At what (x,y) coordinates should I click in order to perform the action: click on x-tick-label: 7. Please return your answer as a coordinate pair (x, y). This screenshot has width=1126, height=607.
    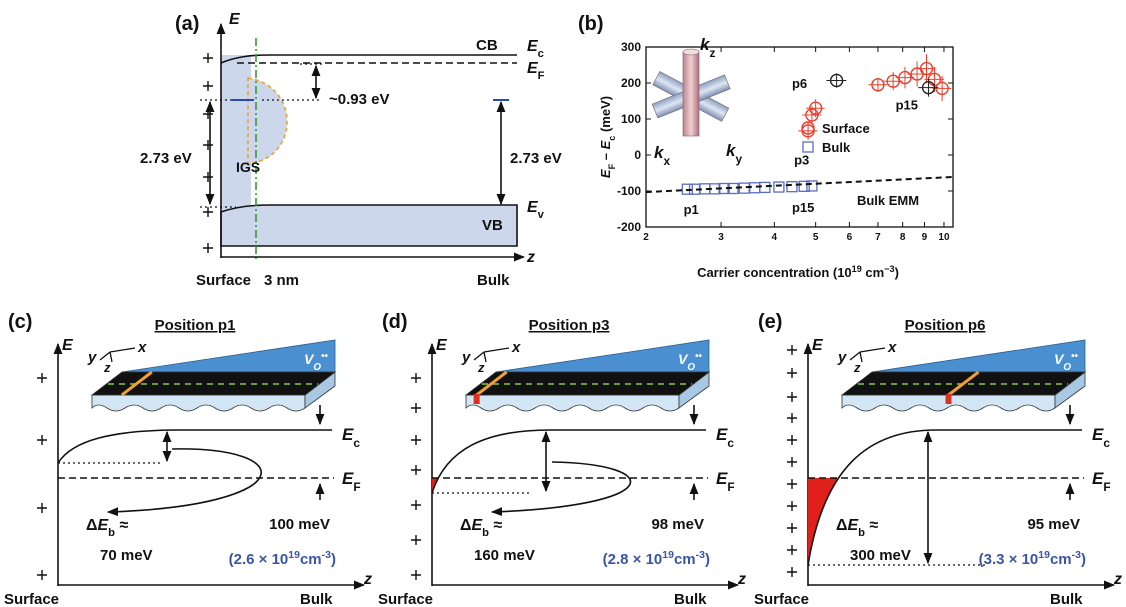
    Looking at the image, I should click on (878, 237).